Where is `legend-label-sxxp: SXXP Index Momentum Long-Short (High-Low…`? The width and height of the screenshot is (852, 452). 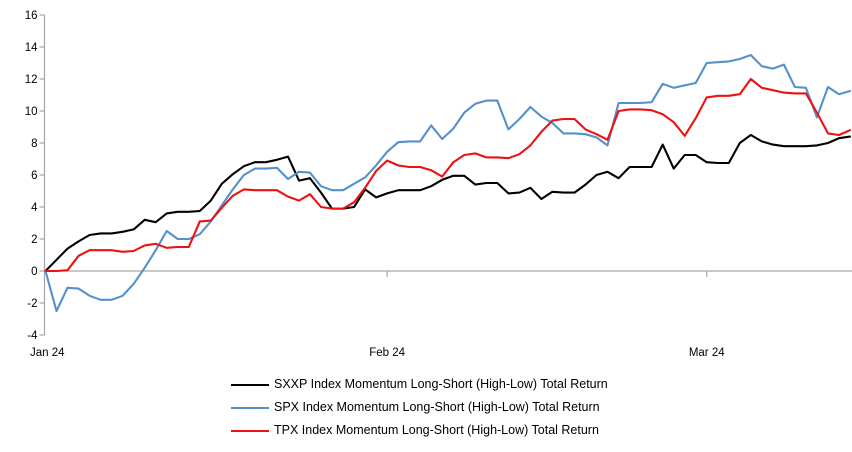
legend-label-sxxp: SXXP Index Momentum Long-Short (High-Low… is located at coordinates (441, 384).